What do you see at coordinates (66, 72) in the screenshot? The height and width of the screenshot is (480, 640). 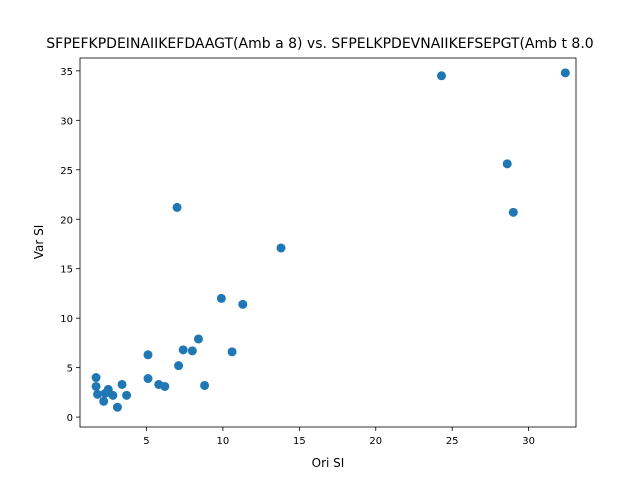 I see `y-tick-label: 35` at bounding box center [66, 72].